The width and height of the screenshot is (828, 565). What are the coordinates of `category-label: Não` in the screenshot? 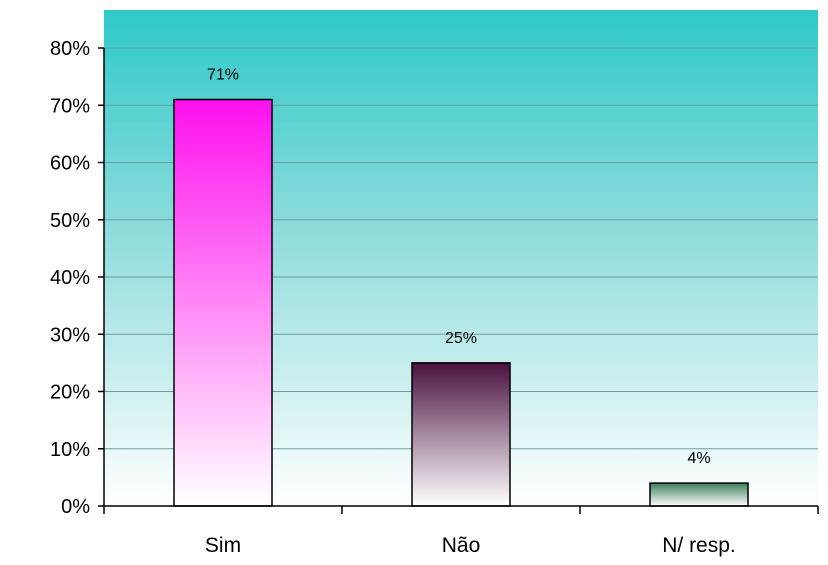 It's located at (461, 545).